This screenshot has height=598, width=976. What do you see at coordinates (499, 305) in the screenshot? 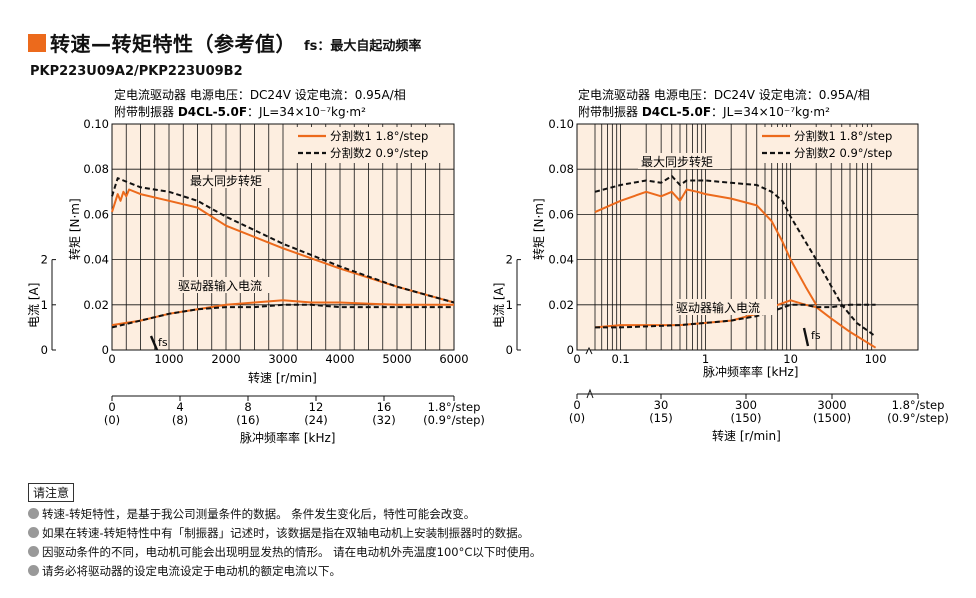
I see `right-current-axis-title: 电流 [A]` at bounding box center [499, 305].